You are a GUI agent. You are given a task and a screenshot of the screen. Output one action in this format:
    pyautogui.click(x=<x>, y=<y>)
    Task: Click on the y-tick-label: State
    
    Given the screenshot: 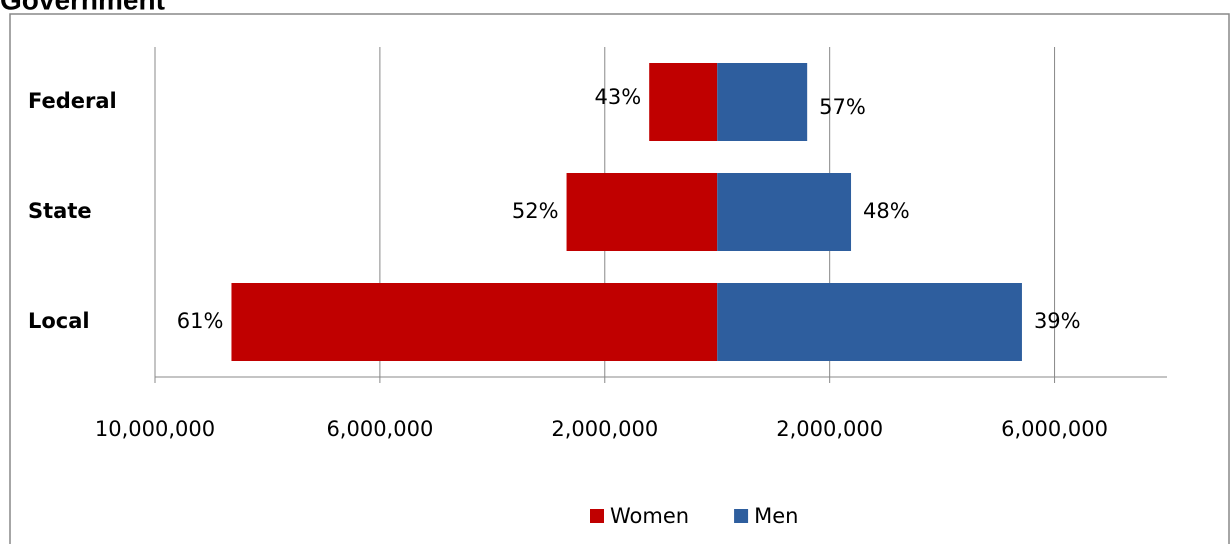 What is the action you would take?
    pyautogui.click(x=60, y=211)
    